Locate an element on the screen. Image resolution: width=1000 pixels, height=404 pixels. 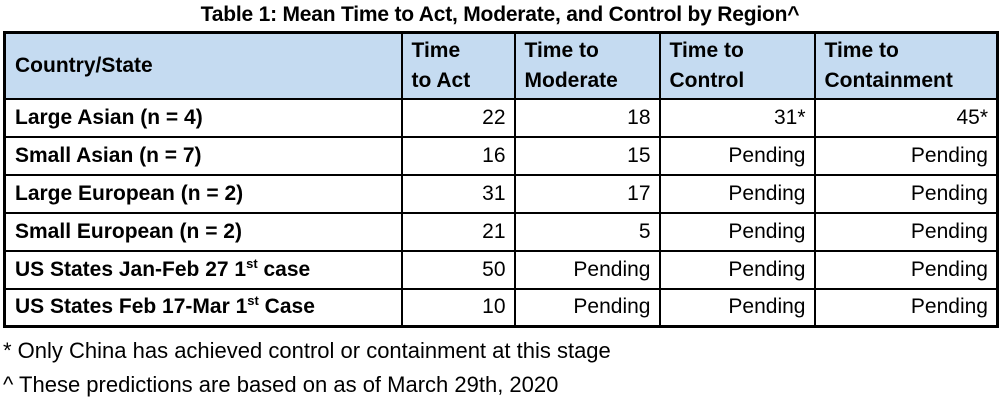
cell-time-to-moderate: 5 is located at coordinates (587, 231).